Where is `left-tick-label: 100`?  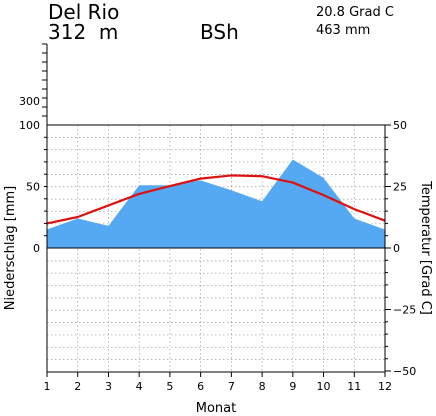 left-tick-label: 100 is located at coordinates (29, 125).